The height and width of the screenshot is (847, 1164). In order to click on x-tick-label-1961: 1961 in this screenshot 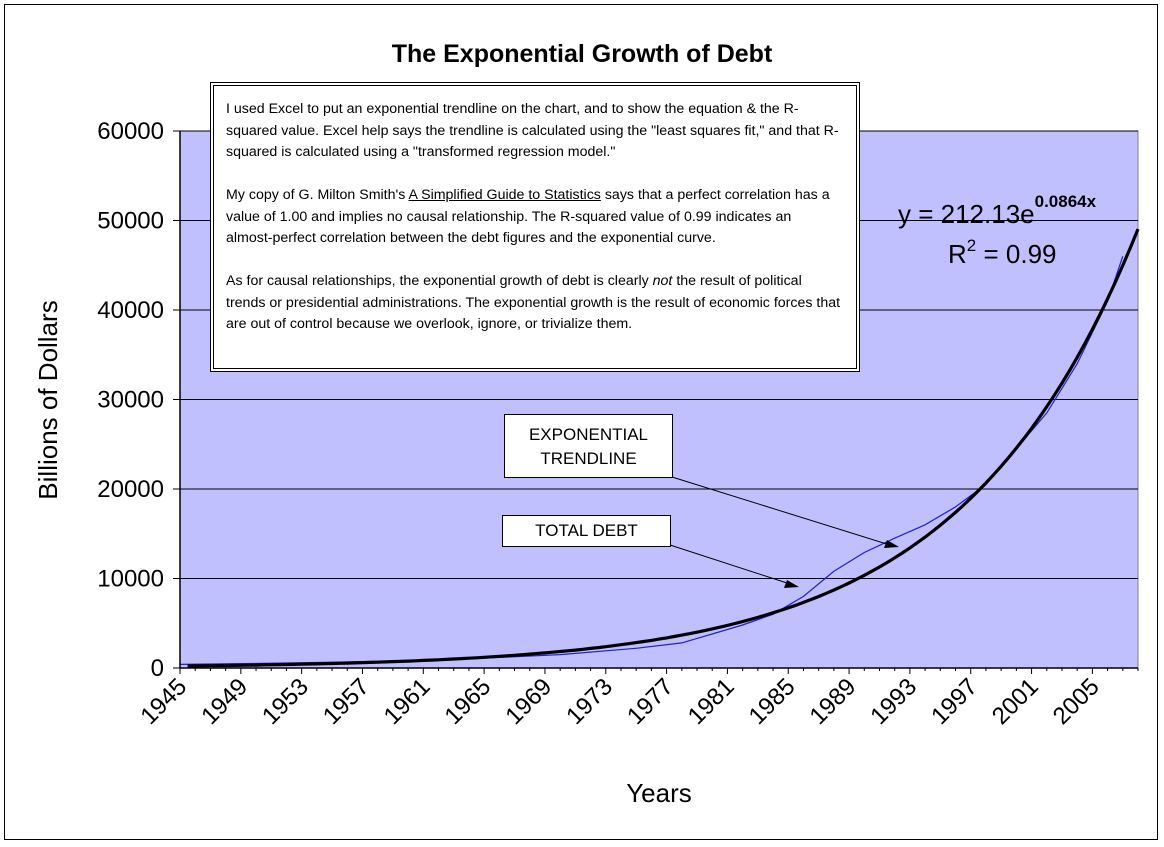, I will do `click(407, 701)`.